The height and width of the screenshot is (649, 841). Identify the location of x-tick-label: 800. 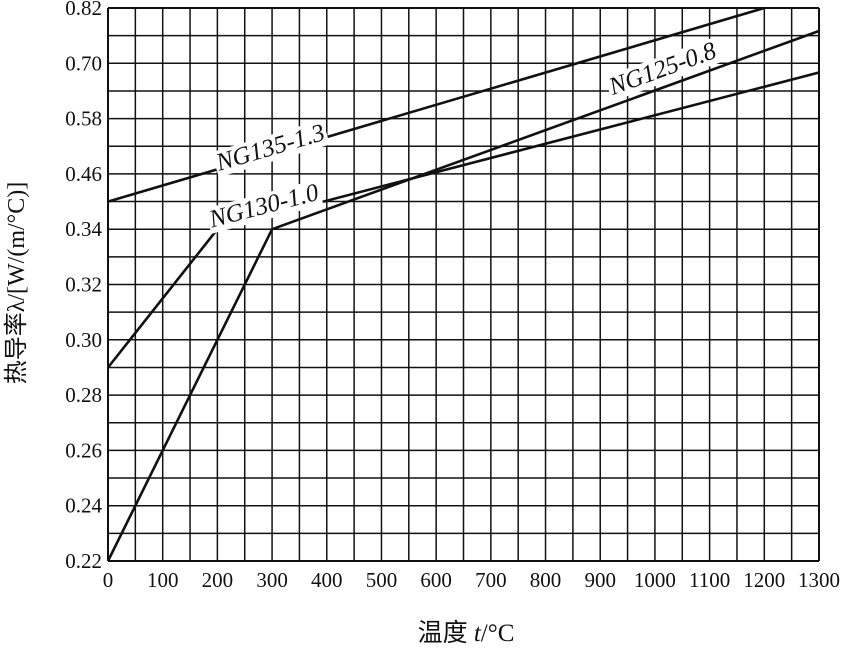
(546, 580).